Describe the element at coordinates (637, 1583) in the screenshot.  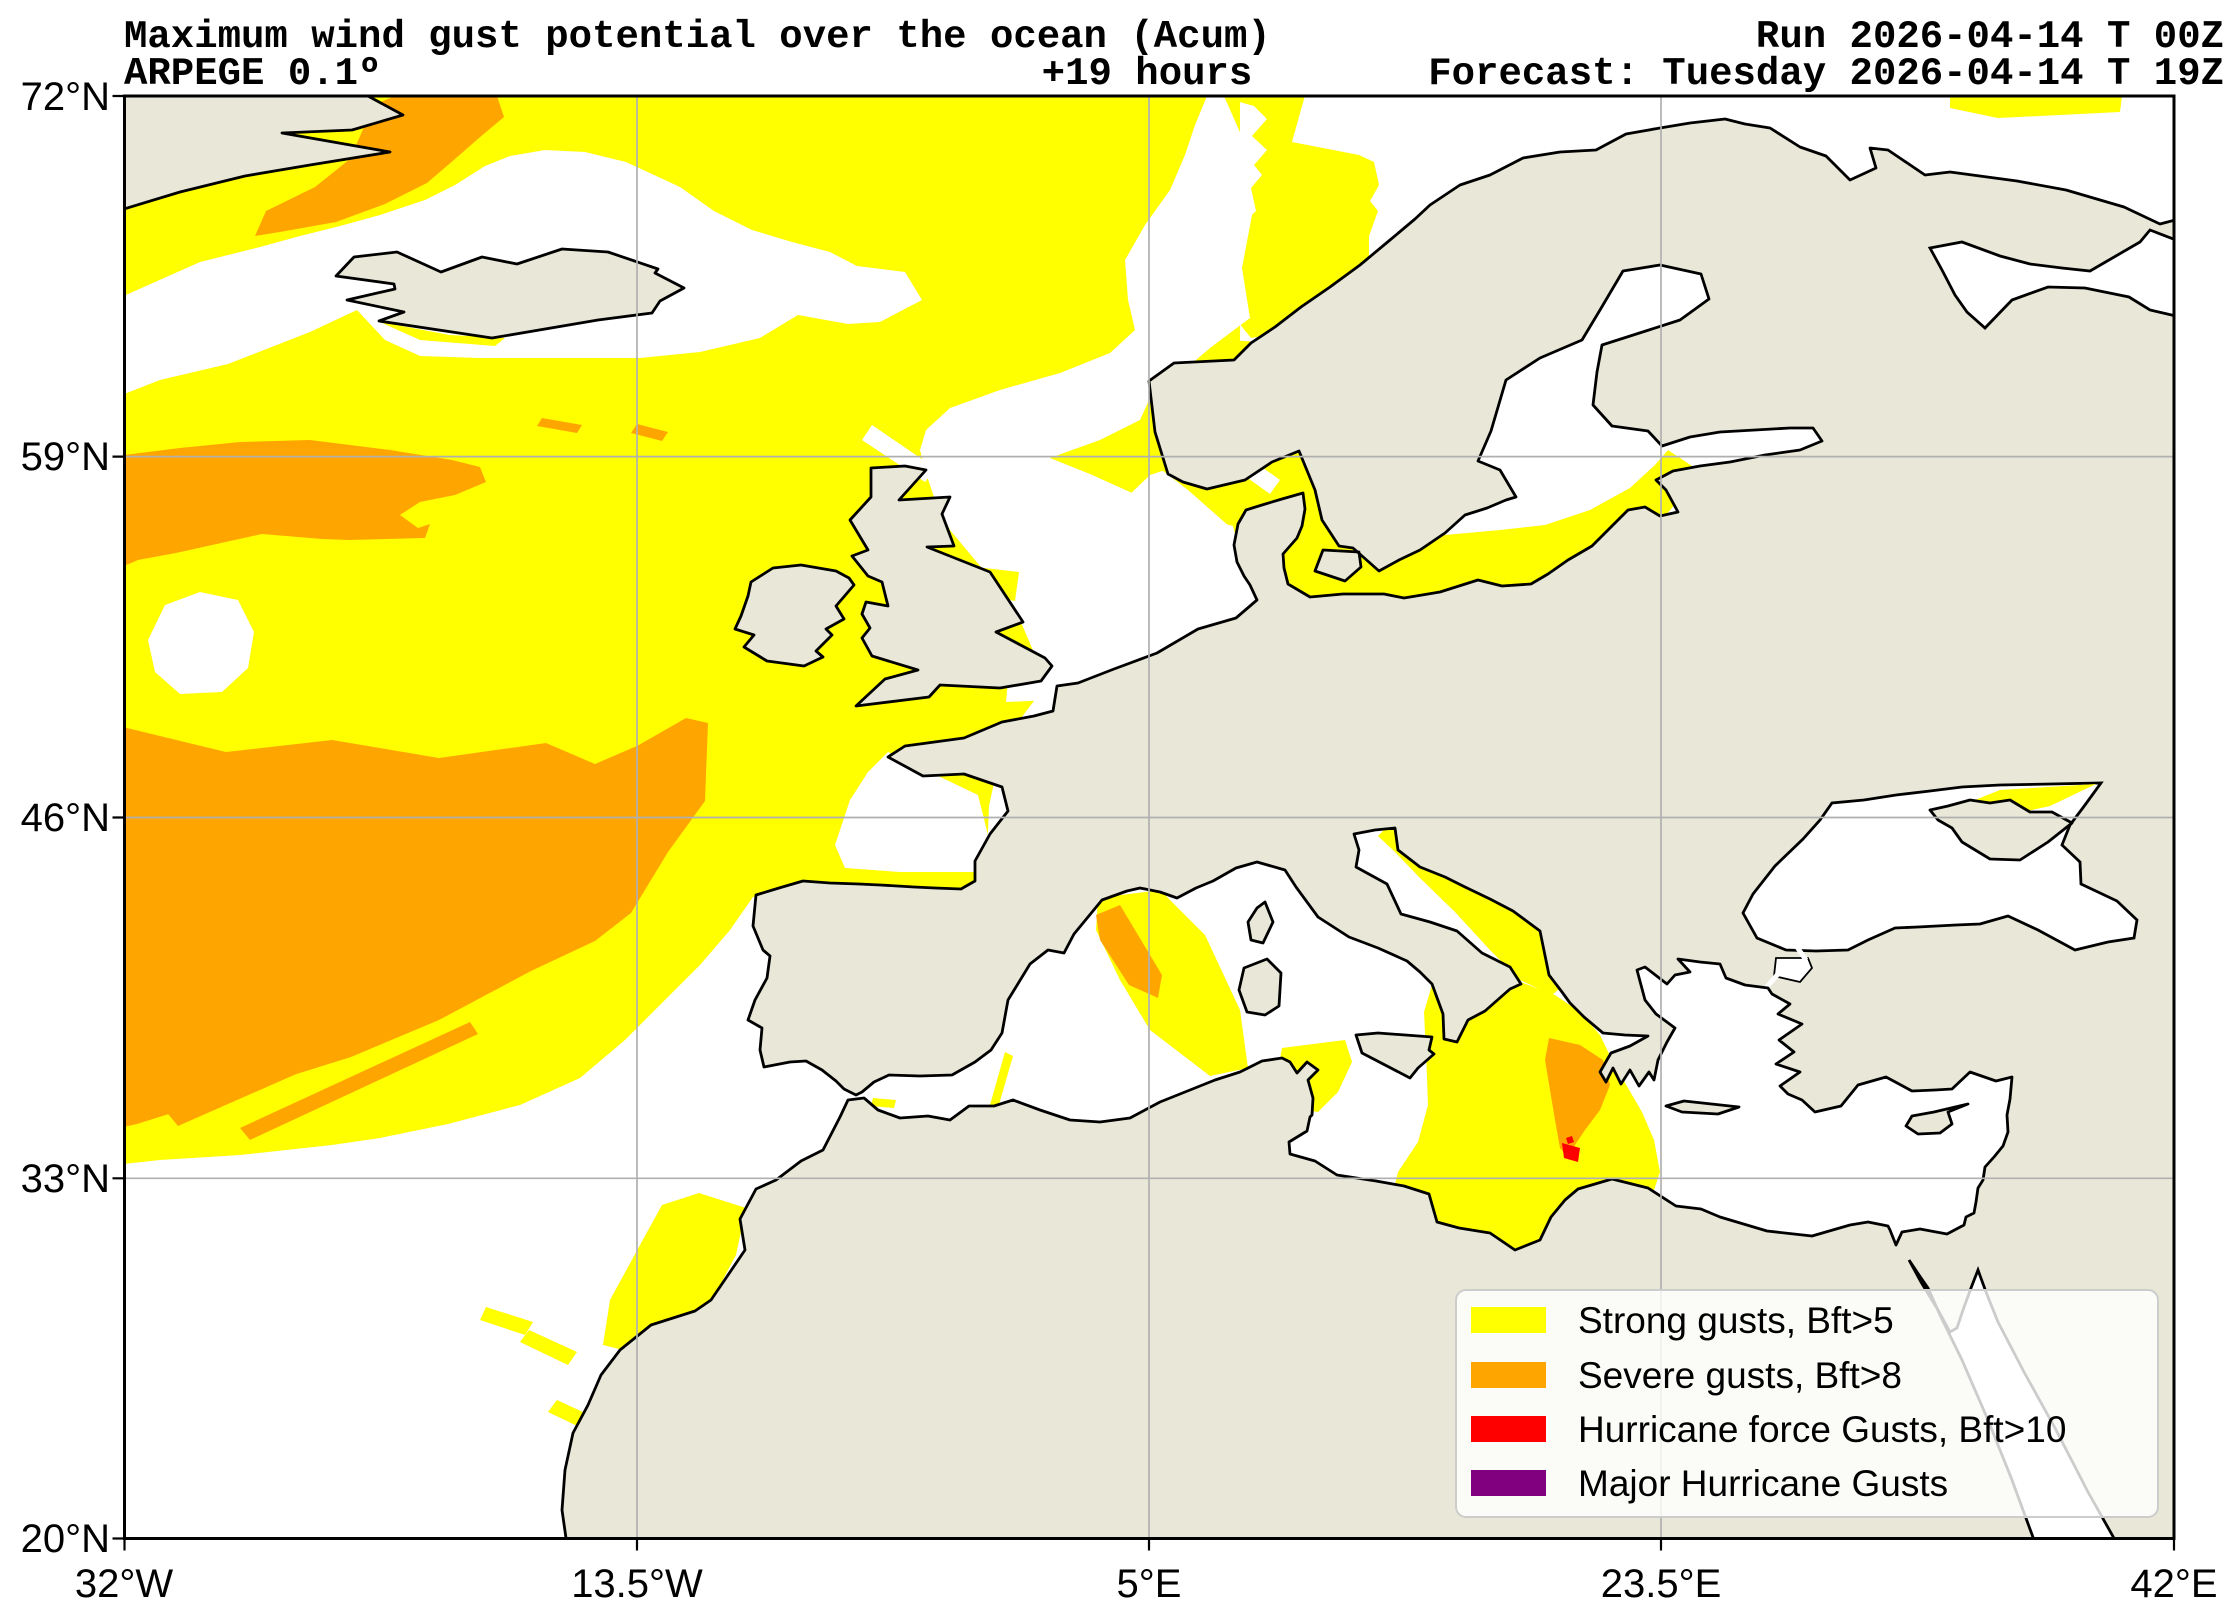
I see `svg-text: 13.5°W` at that location.